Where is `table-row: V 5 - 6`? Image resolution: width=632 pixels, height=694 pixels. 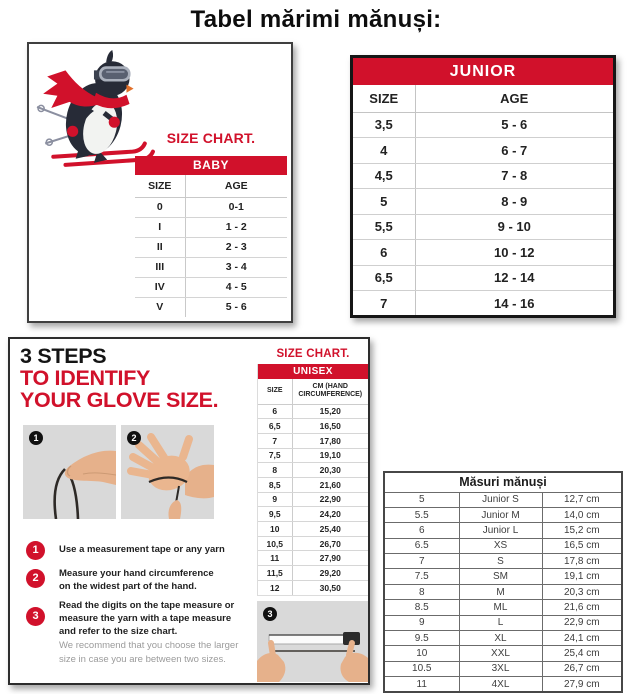 table-row: V 5 - 6 is located at coordinates (211, 307).